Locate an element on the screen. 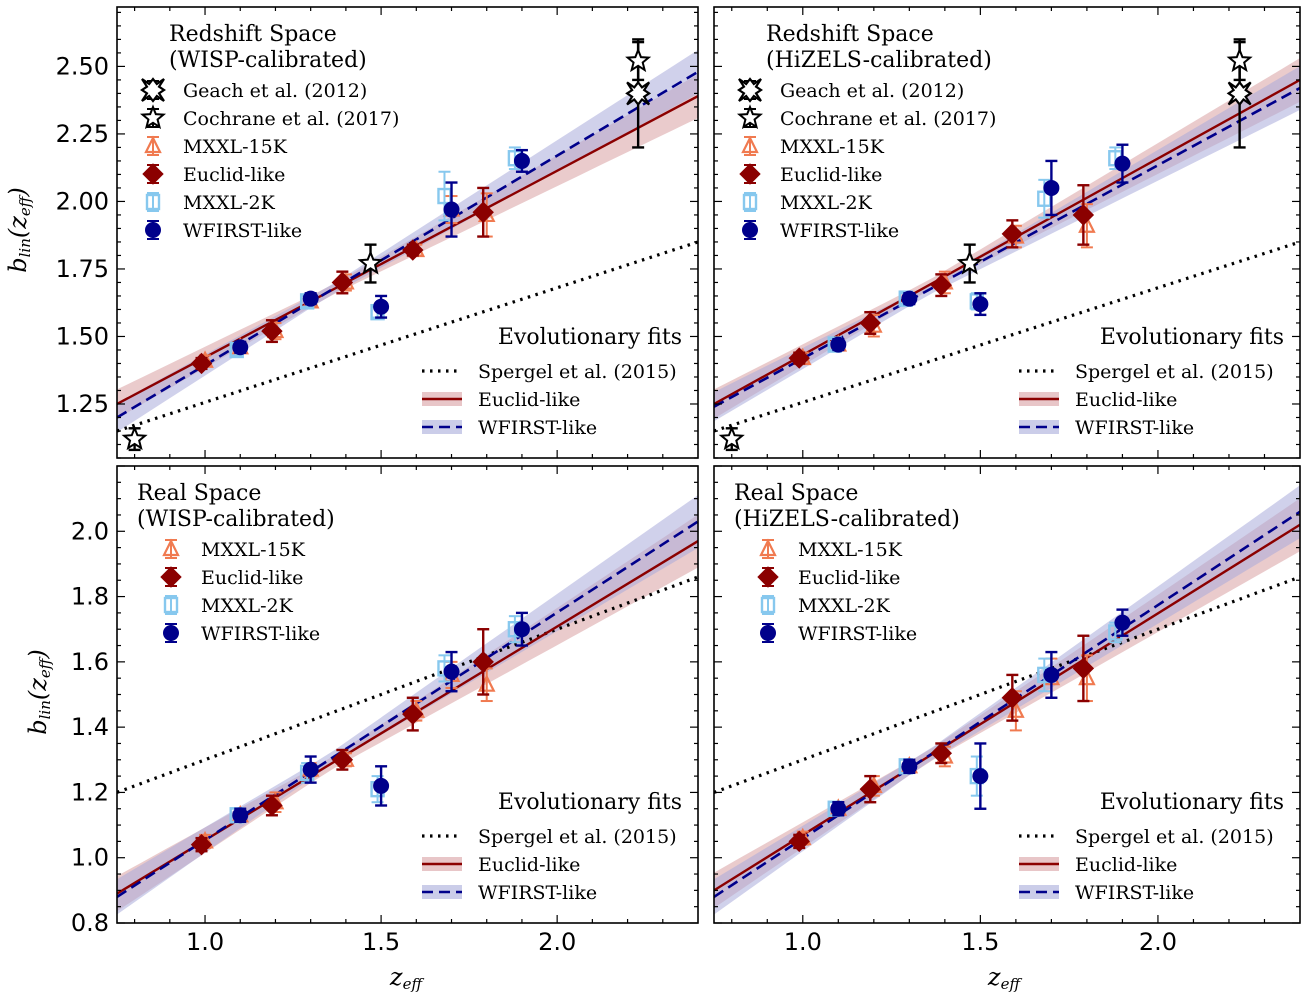 The height and width of the screenshot is (994, 1312). euclid-fit-line is located at coordinates (1007, 242).